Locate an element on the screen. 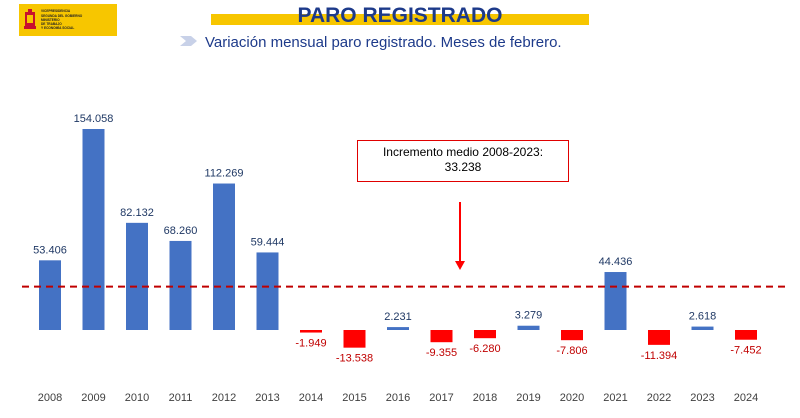  data-label-2009: 154.058 is located at coordinates (94, 119).